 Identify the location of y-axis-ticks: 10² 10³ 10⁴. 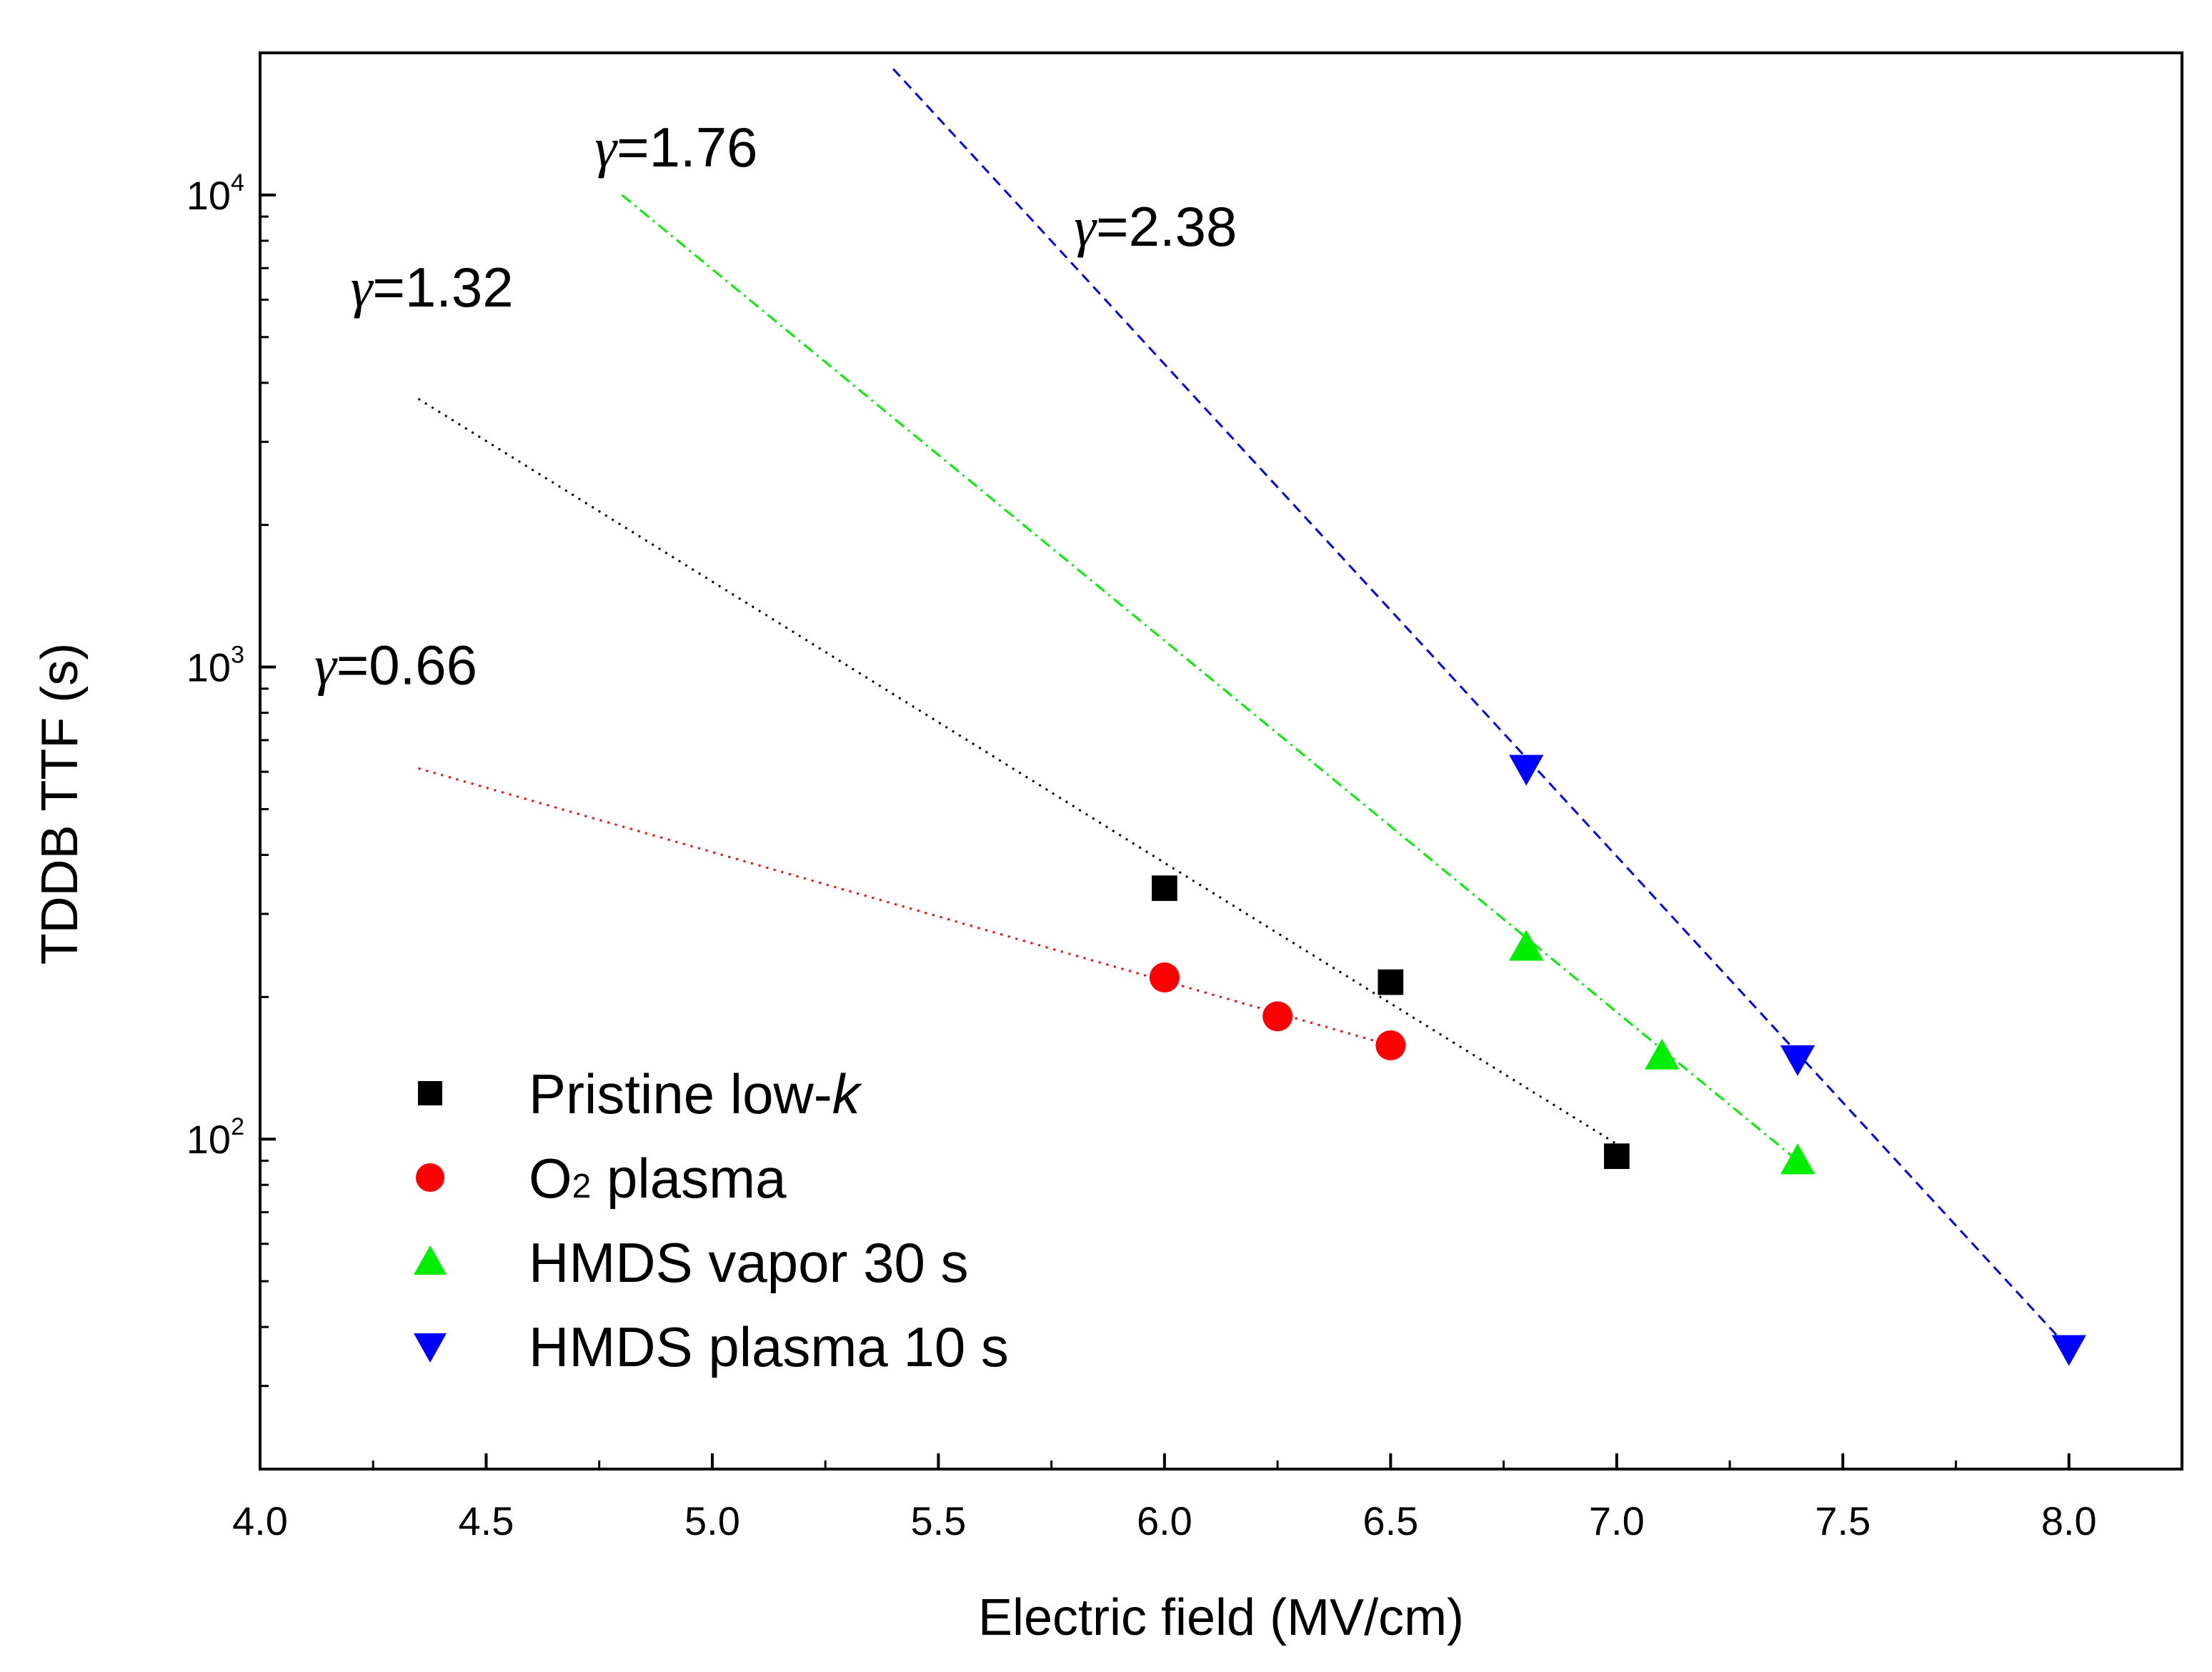
(231, 761).